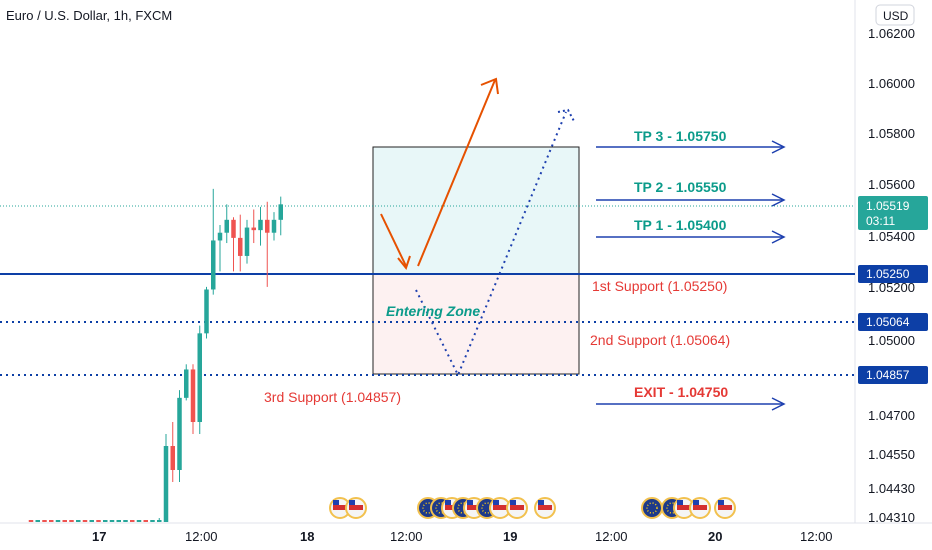  Describe the element at coordinates (891, 415) in the screenshot. I see `price-tick-8: 1.04700` at that location.